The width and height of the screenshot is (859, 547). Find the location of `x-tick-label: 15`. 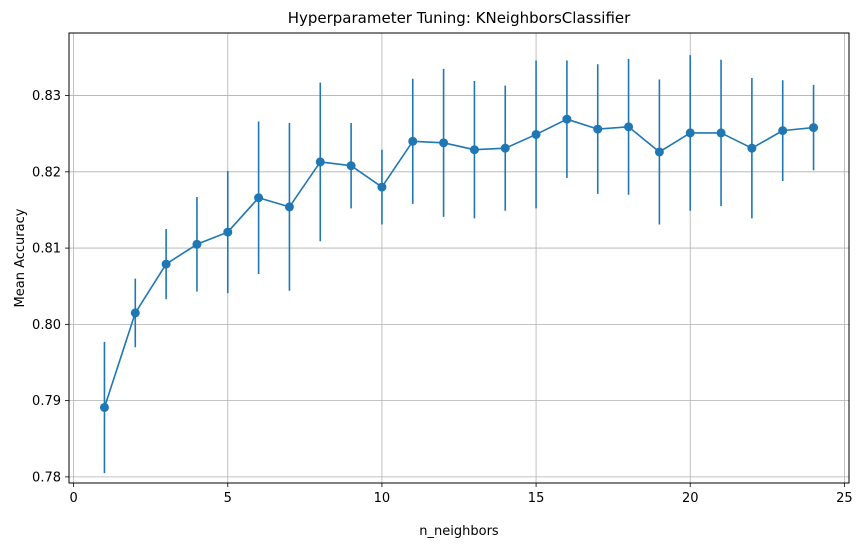

x-tick-label: 15 is located at coordinates (536, 498).